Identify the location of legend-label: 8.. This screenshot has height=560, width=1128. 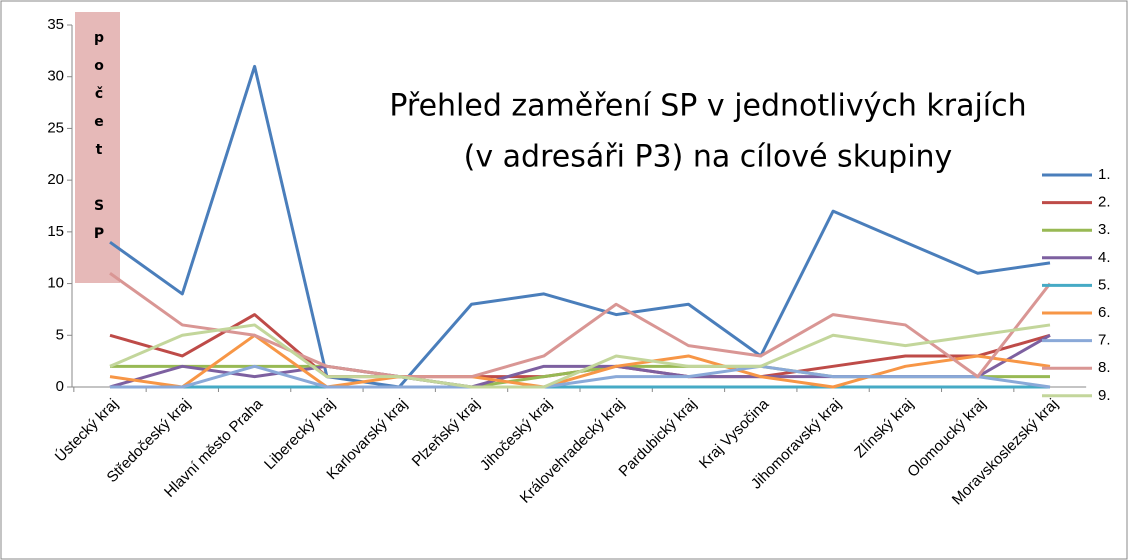
(1104, 367).